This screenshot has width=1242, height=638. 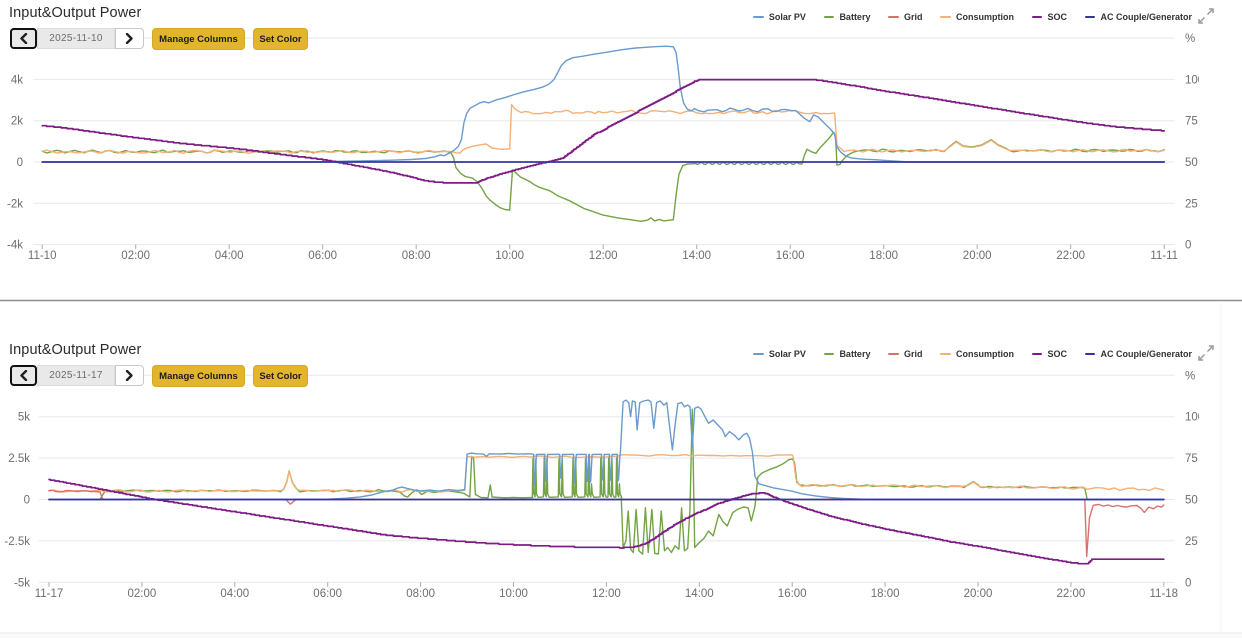 I want to click on svg-text: 11-11, so click(x=1164, y=256).